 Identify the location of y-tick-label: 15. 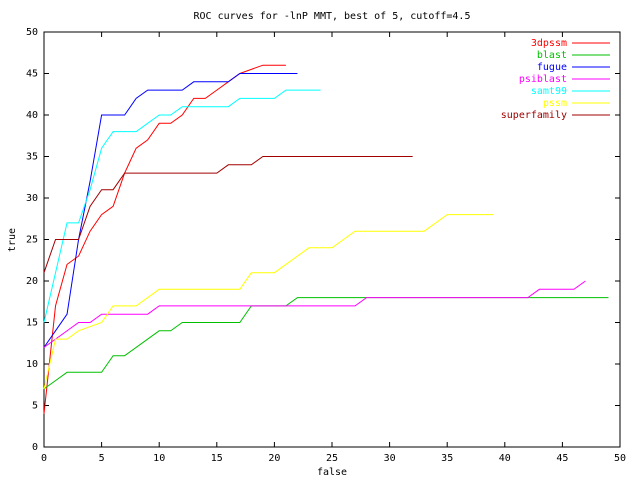
(32, 323).